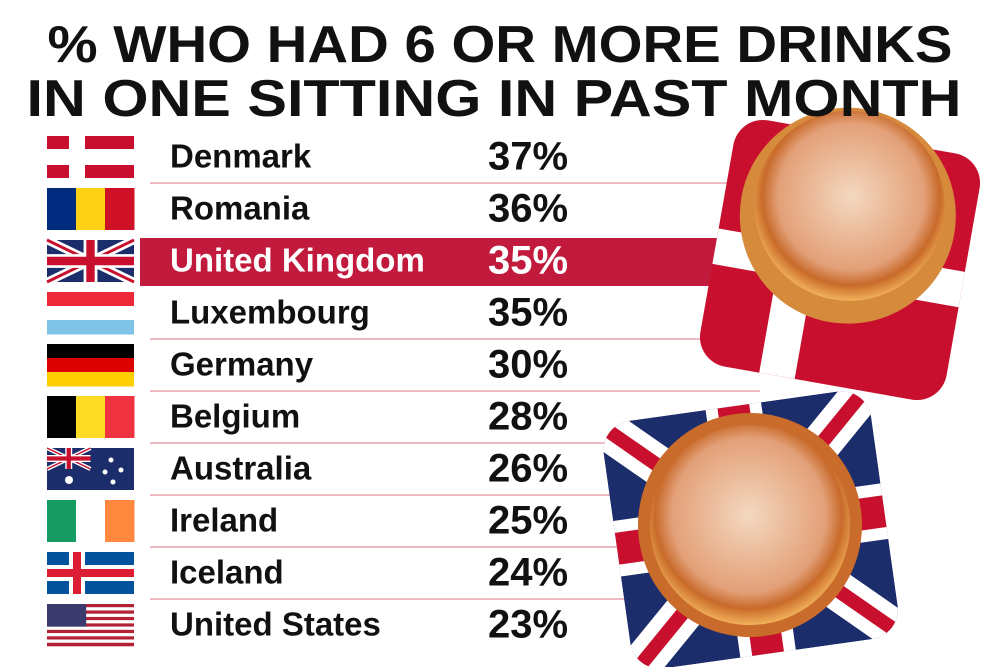  Describe the element at coordinates (528, 573) in the screenshot. I see `percentage: 24%` at that location.